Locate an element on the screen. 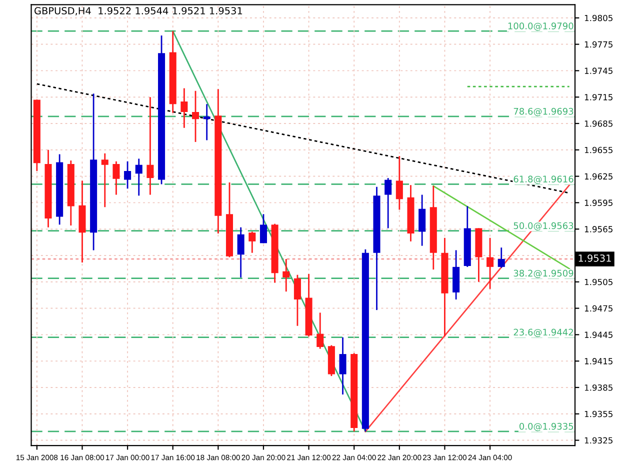 The width and height of the screenshot is (625, 469). y-tick-label: 1.9505 is located at coordinates (598, 282).